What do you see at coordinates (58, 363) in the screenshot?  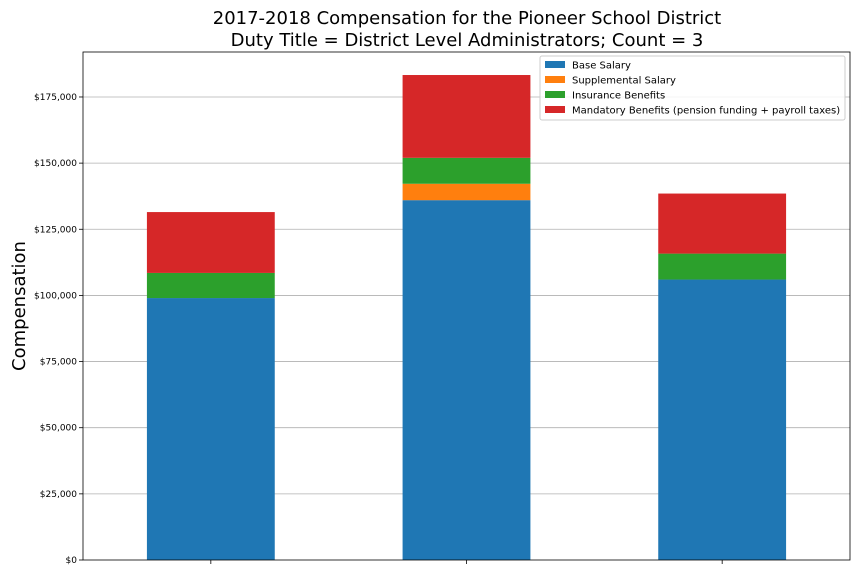 I see `y-tick-label: $75,000` at bounding box center [58, 363].